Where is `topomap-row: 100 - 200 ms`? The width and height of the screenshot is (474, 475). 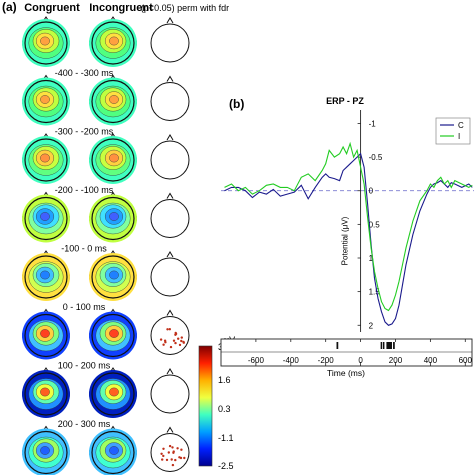 topomap-row: 100 - 200 ms is located at coordinates (106, 339).